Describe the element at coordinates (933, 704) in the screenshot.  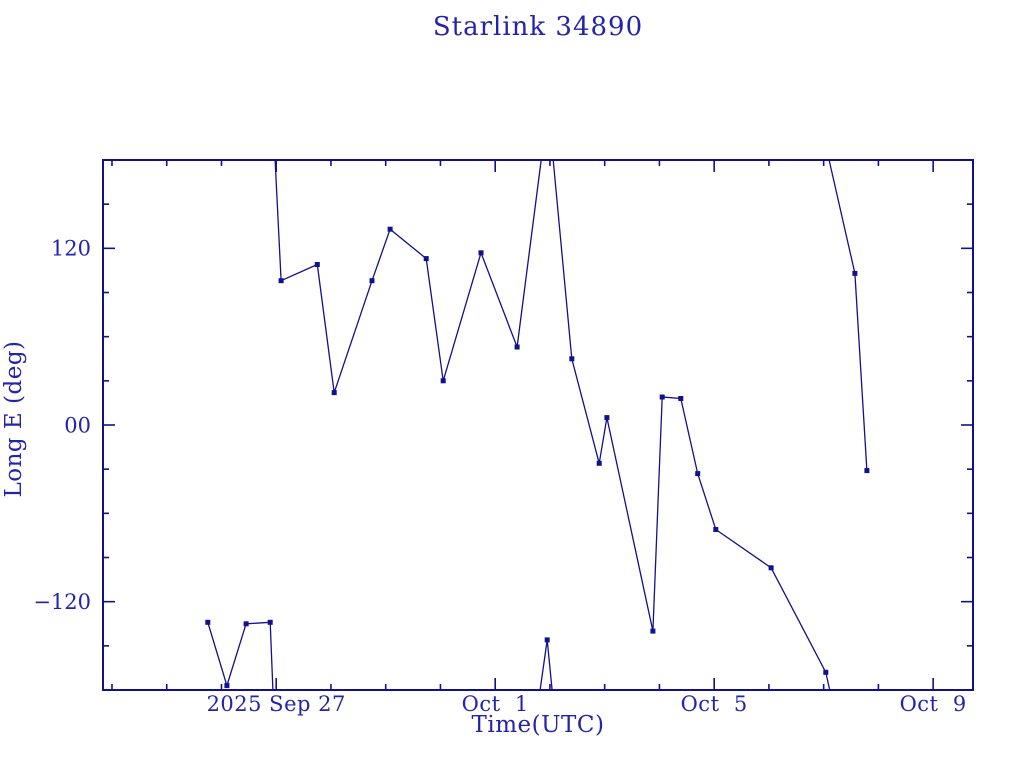
I see `x-tick-label: Oct 9` at that location.